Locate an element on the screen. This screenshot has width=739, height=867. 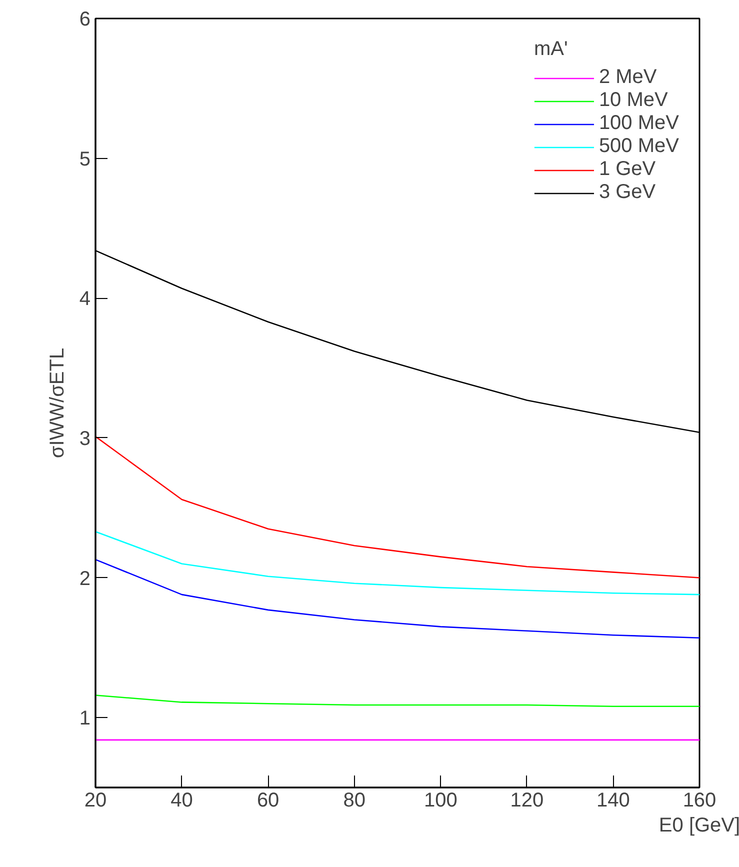
y-tick-label: 1 is located at coordinates (84, 719).